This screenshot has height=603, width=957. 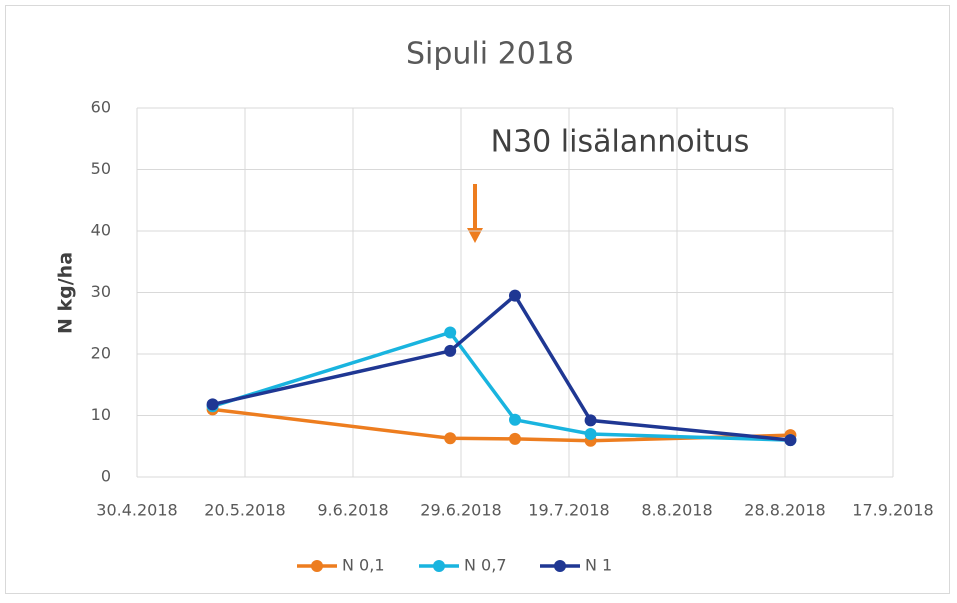 What do you see at coordinates (568, 510) in the screenshot?
I see `x-tick-label: 19.7.2018` at bounding box center [568, 510].